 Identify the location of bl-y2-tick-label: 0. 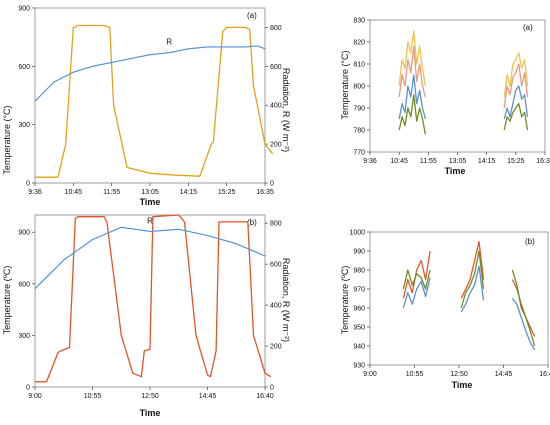
(272, 388).